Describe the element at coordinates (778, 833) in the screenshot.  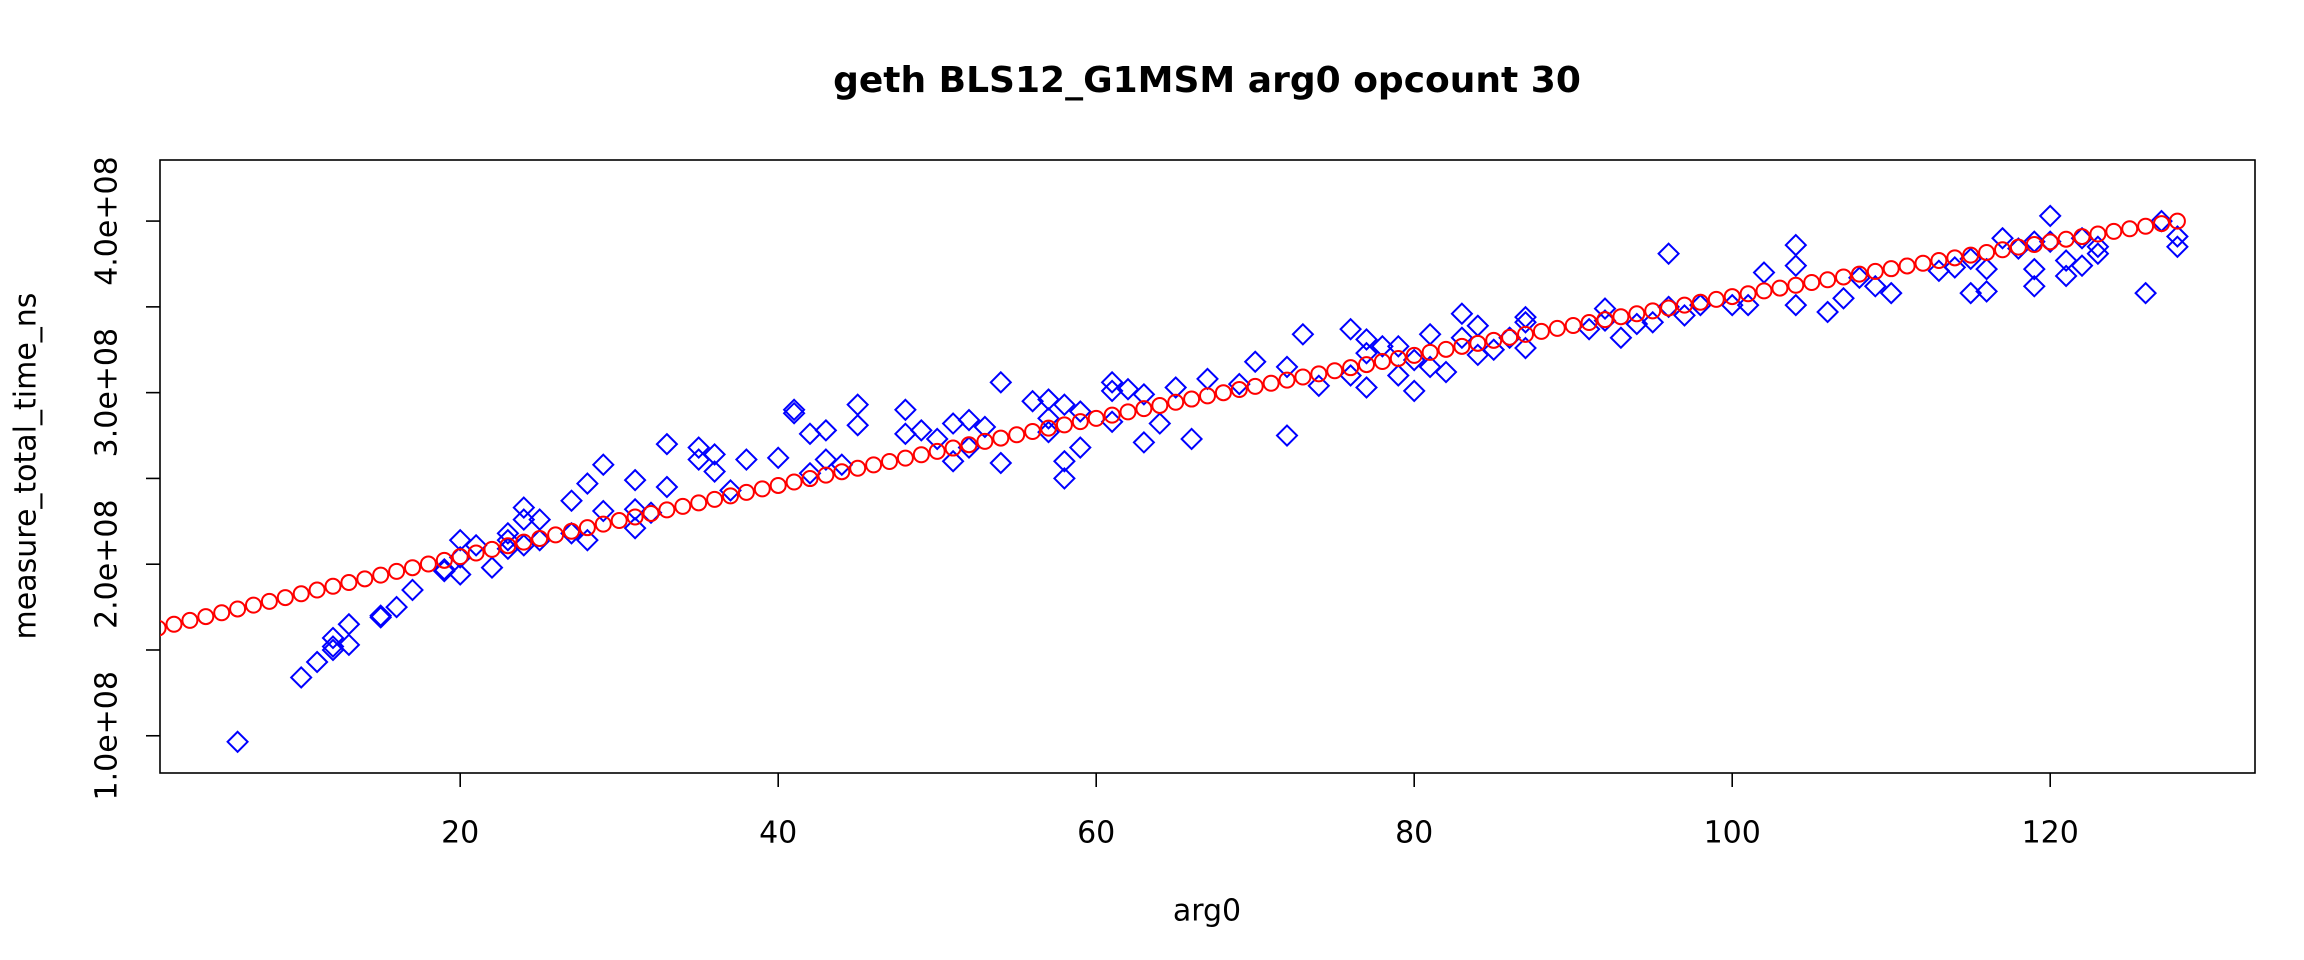
I see `x-tick-label: 40` at that location.